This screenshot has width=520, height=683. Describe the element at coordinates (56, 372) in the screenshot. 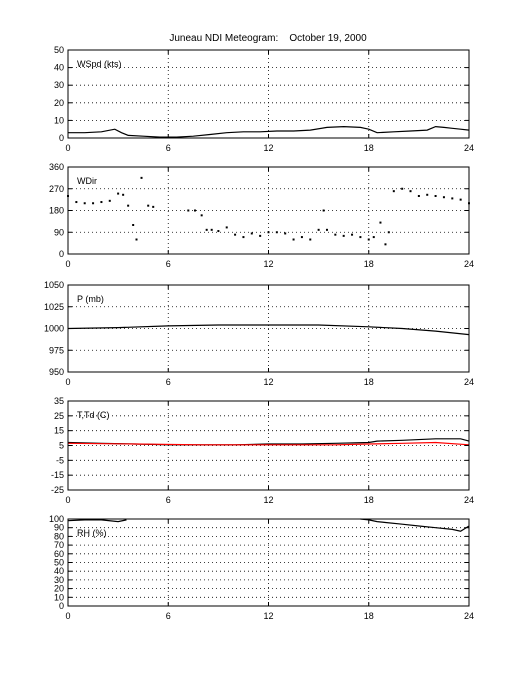

I see `y-tick-label: 950` at that location.